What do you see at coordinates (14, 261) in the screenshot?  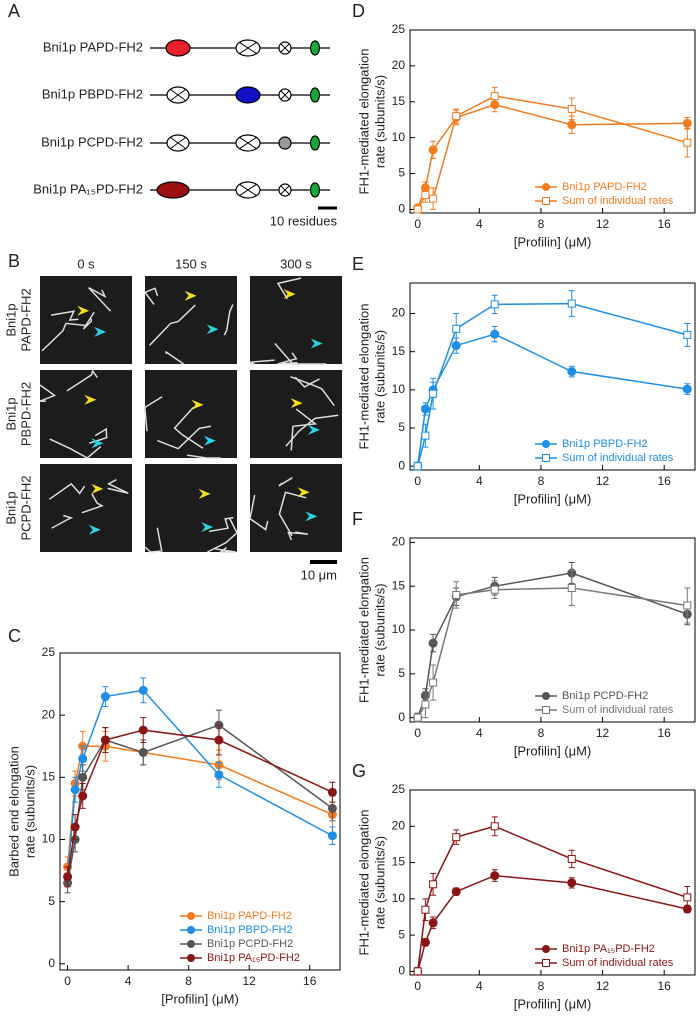 I see `panel-label: B` at bounding box center [14, 261].